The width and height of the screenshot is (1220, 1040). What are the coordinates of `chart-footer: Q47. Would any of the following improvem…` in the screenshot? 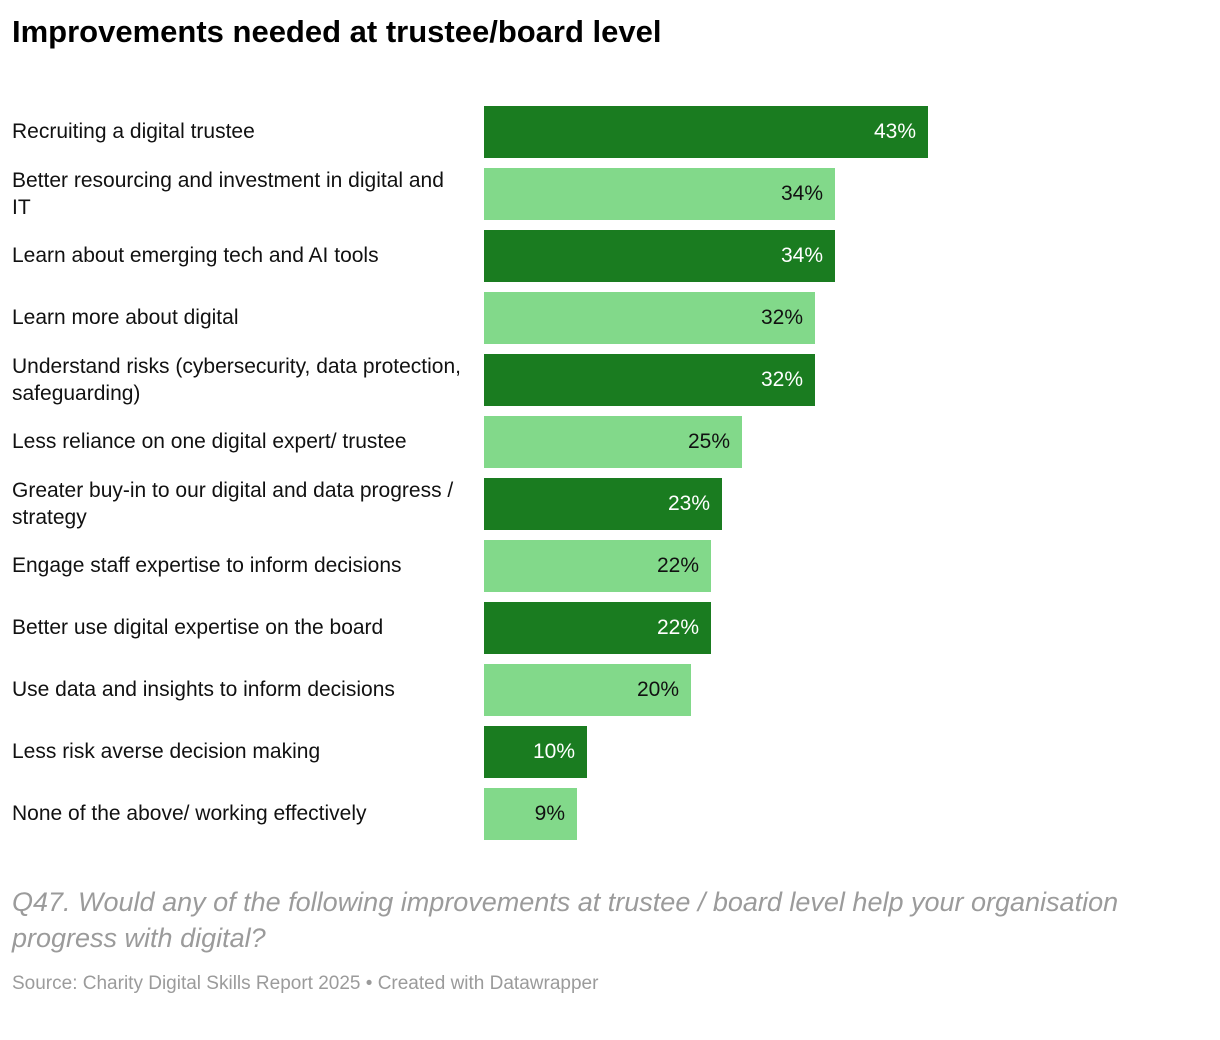 It's located at (610, 939).